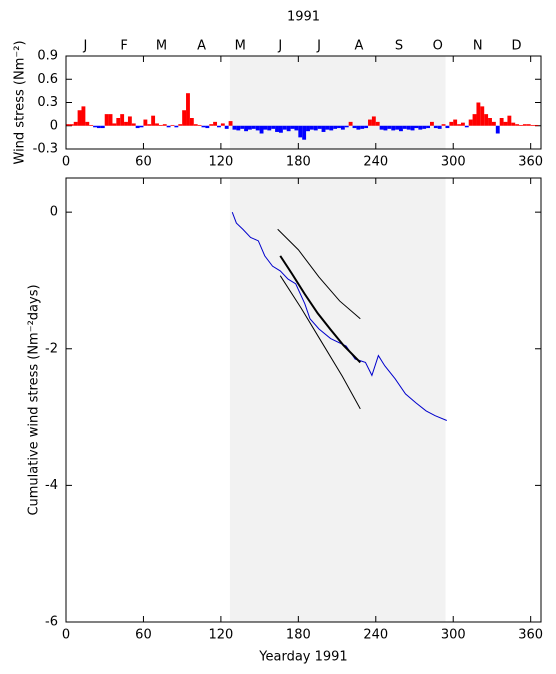 The height and width of the screenshot is (674, 556). Describe the element at coordinates (51, 348) in the screenshot. I see `y-tick-label: -2` at that location.